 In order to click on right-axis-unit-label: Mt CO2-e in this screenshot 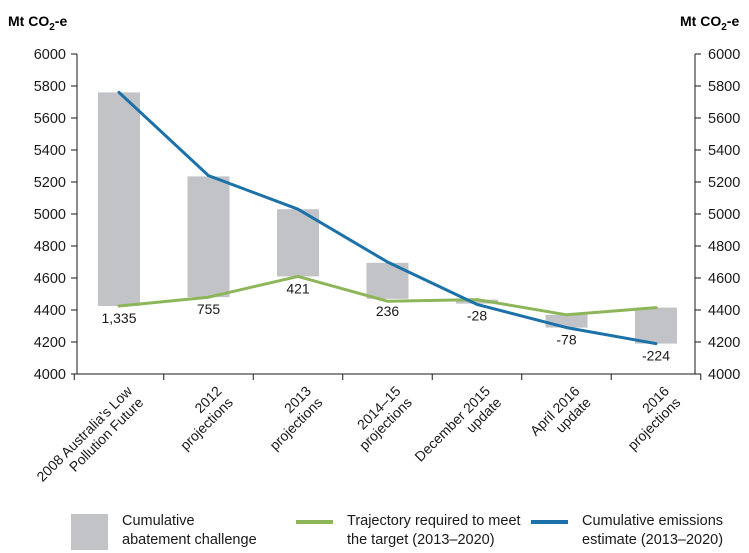, I will do `click(709, 23)`.